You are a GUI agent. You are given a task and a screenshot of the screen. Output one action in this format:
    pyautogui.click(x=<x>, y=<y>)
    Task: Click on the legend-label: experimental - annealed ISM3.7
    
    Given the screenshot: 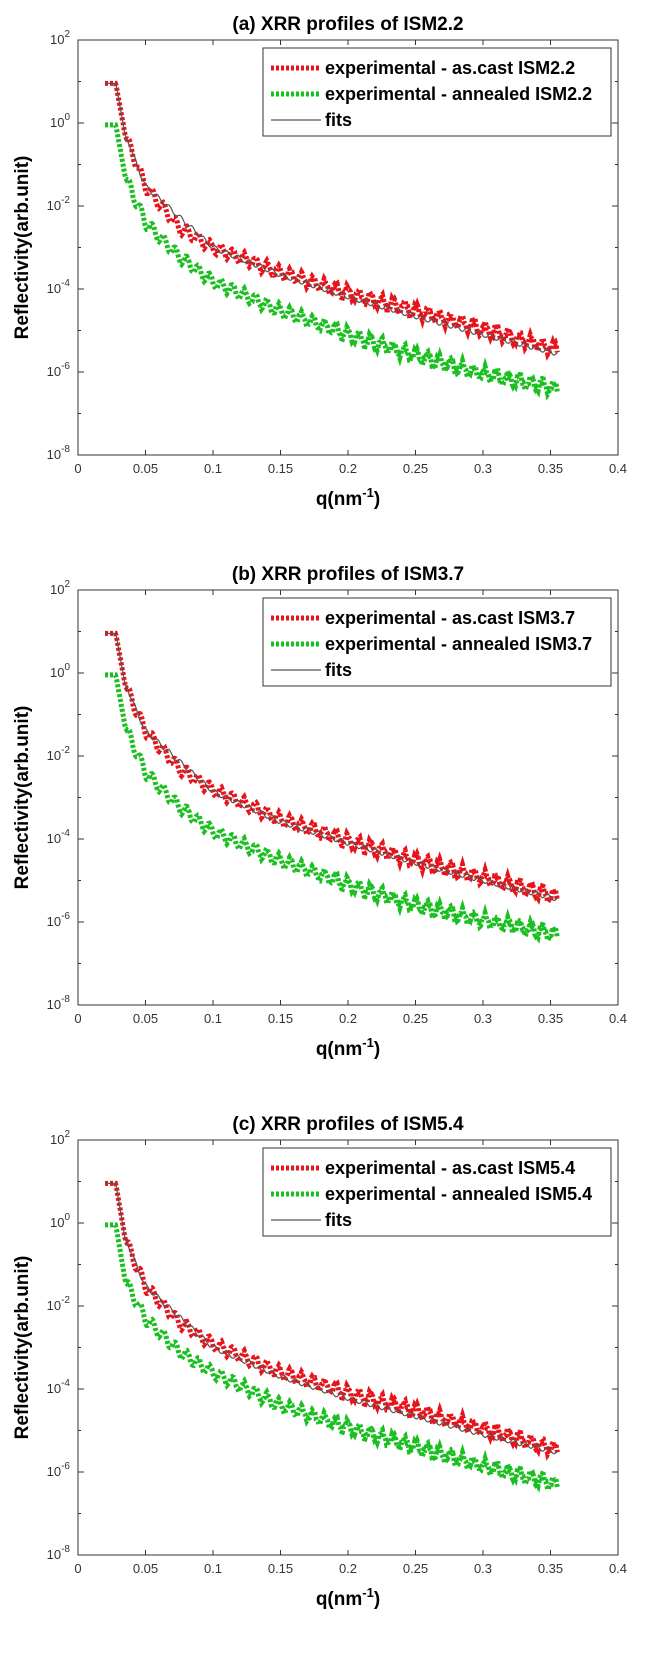 What is the action you would take?
    pyautogui.click(x=458, y=644)
    